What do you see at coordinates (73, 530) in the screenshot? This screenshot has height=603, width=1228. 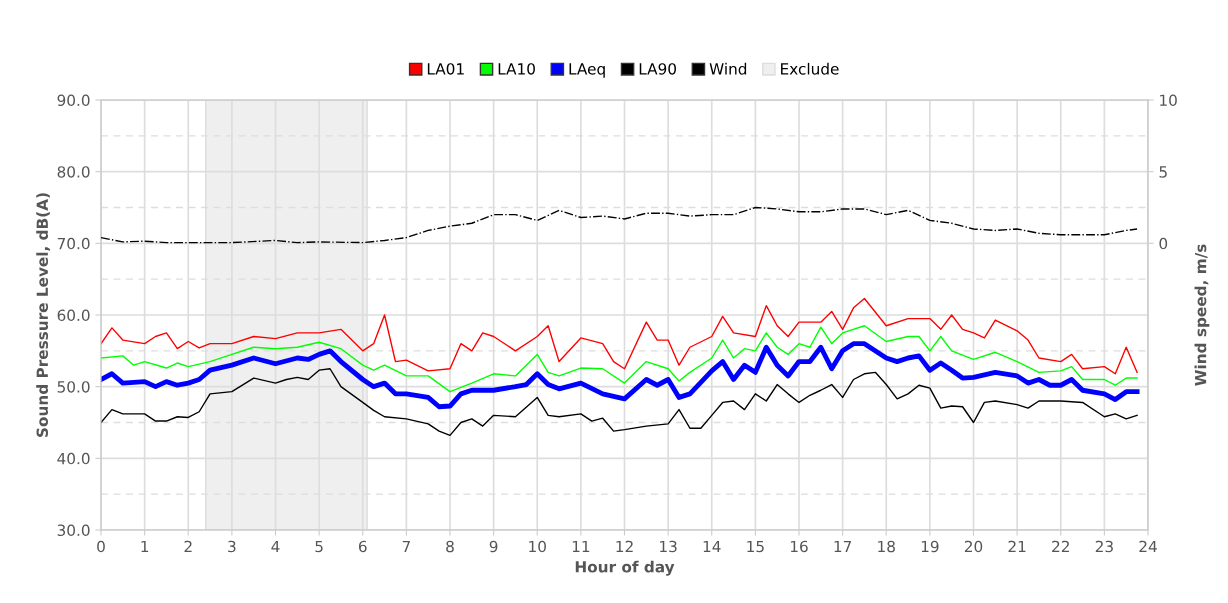 I see `y-tick-label: 30.0` at bounding box center [73, 530].